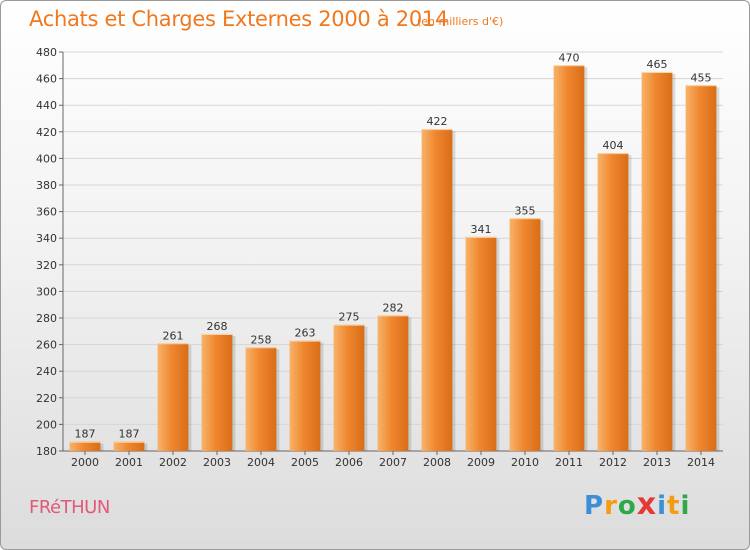 The image size is (750, 550). Describe the element at coordinates (525, 210) in the screenshot. I see `data-label-2010: 355` at that location.